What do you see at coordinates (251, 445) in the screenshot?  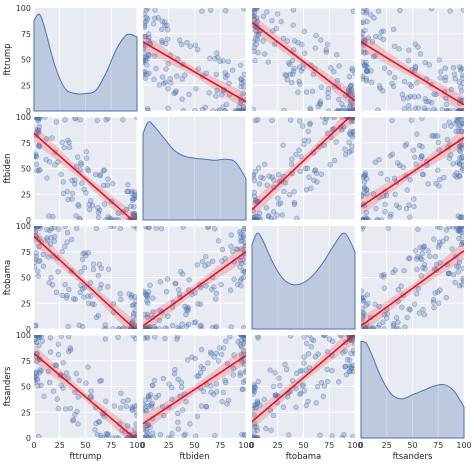 I see `x-tick-label: 0` at bounding box center [251, 445].